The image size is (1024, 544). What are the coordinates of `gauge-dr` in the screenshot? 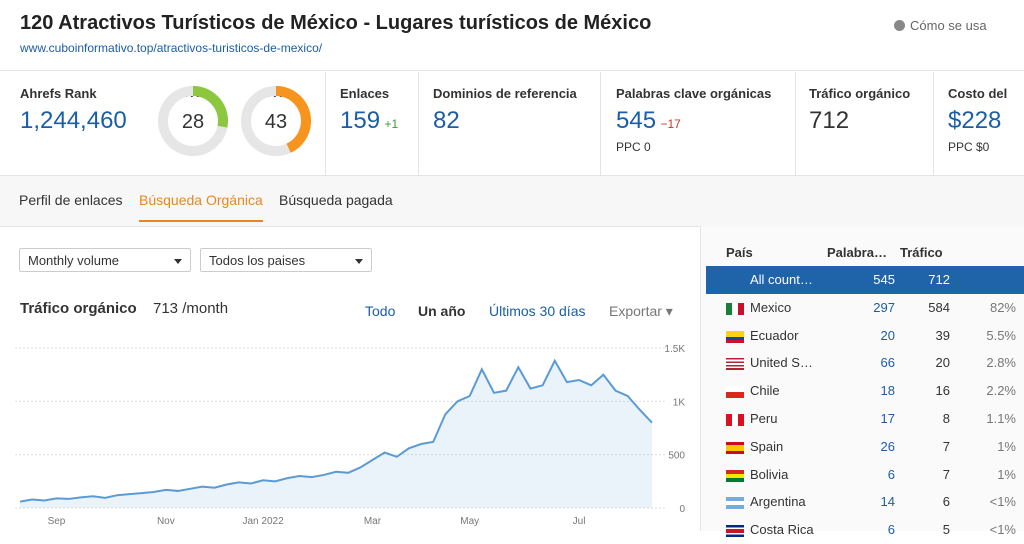 It's located at (276, 121).